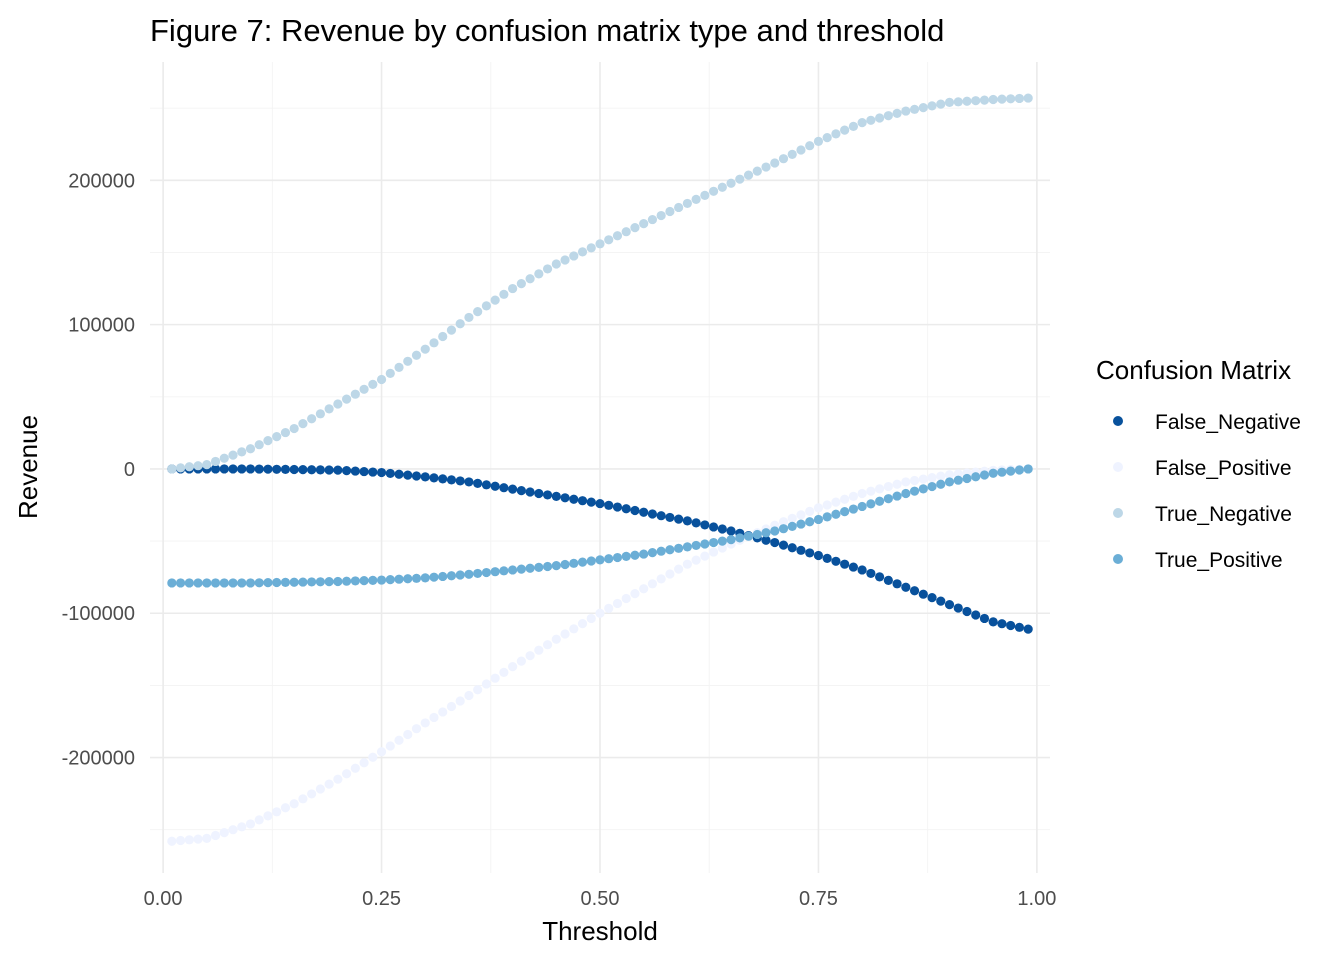  What do you see at coordinates (163, 899) in the screenshot?
I see `x-tick-label: 0.00` at bounding box center [163, 899].